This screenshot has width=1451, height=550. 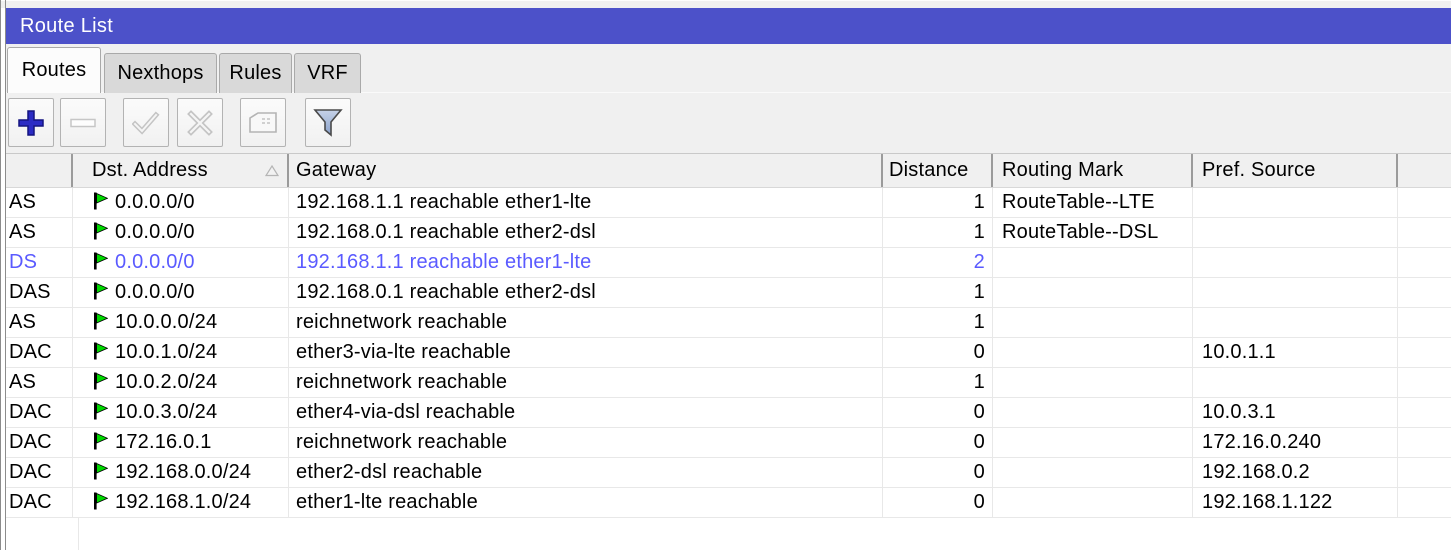 What do you see at coordinates (586, 502) in the screenshot?
I see `route-gateway-cell: ether1-lte reachable` at bounding box center [586, 502].